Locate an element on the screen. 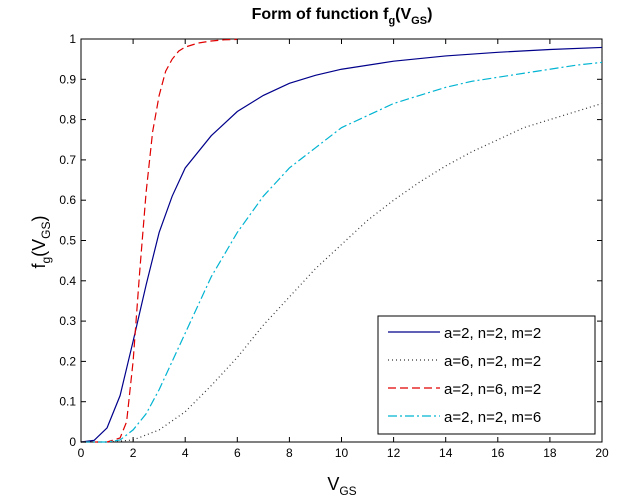 Image resolution: width=629 pixels, height=504 pixels. legend-label-4: a=2, n=2, m=6 is located at coordinates (492, 417).